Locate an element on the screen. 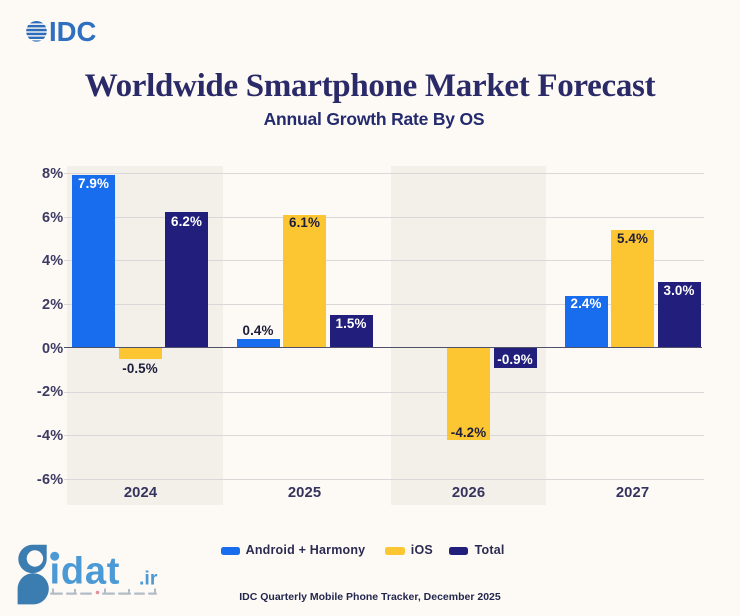  svg-text: ıdat is located at coordinates (85, 572).